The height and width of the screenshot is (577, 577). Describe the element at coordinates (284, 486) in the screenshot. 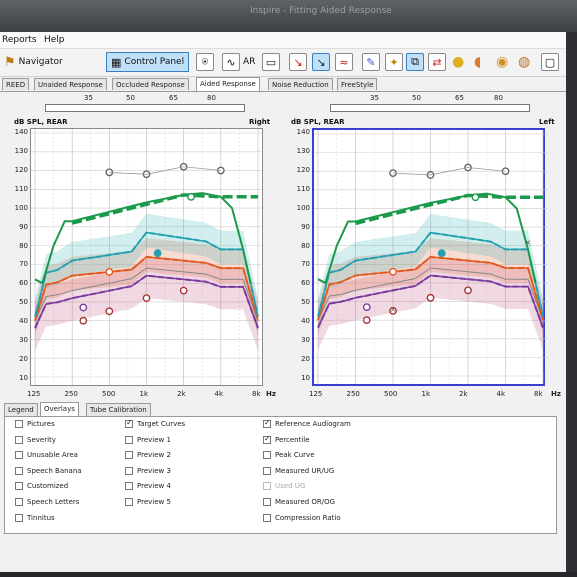

I see `overlay-checkbox: Used UG` at that location.